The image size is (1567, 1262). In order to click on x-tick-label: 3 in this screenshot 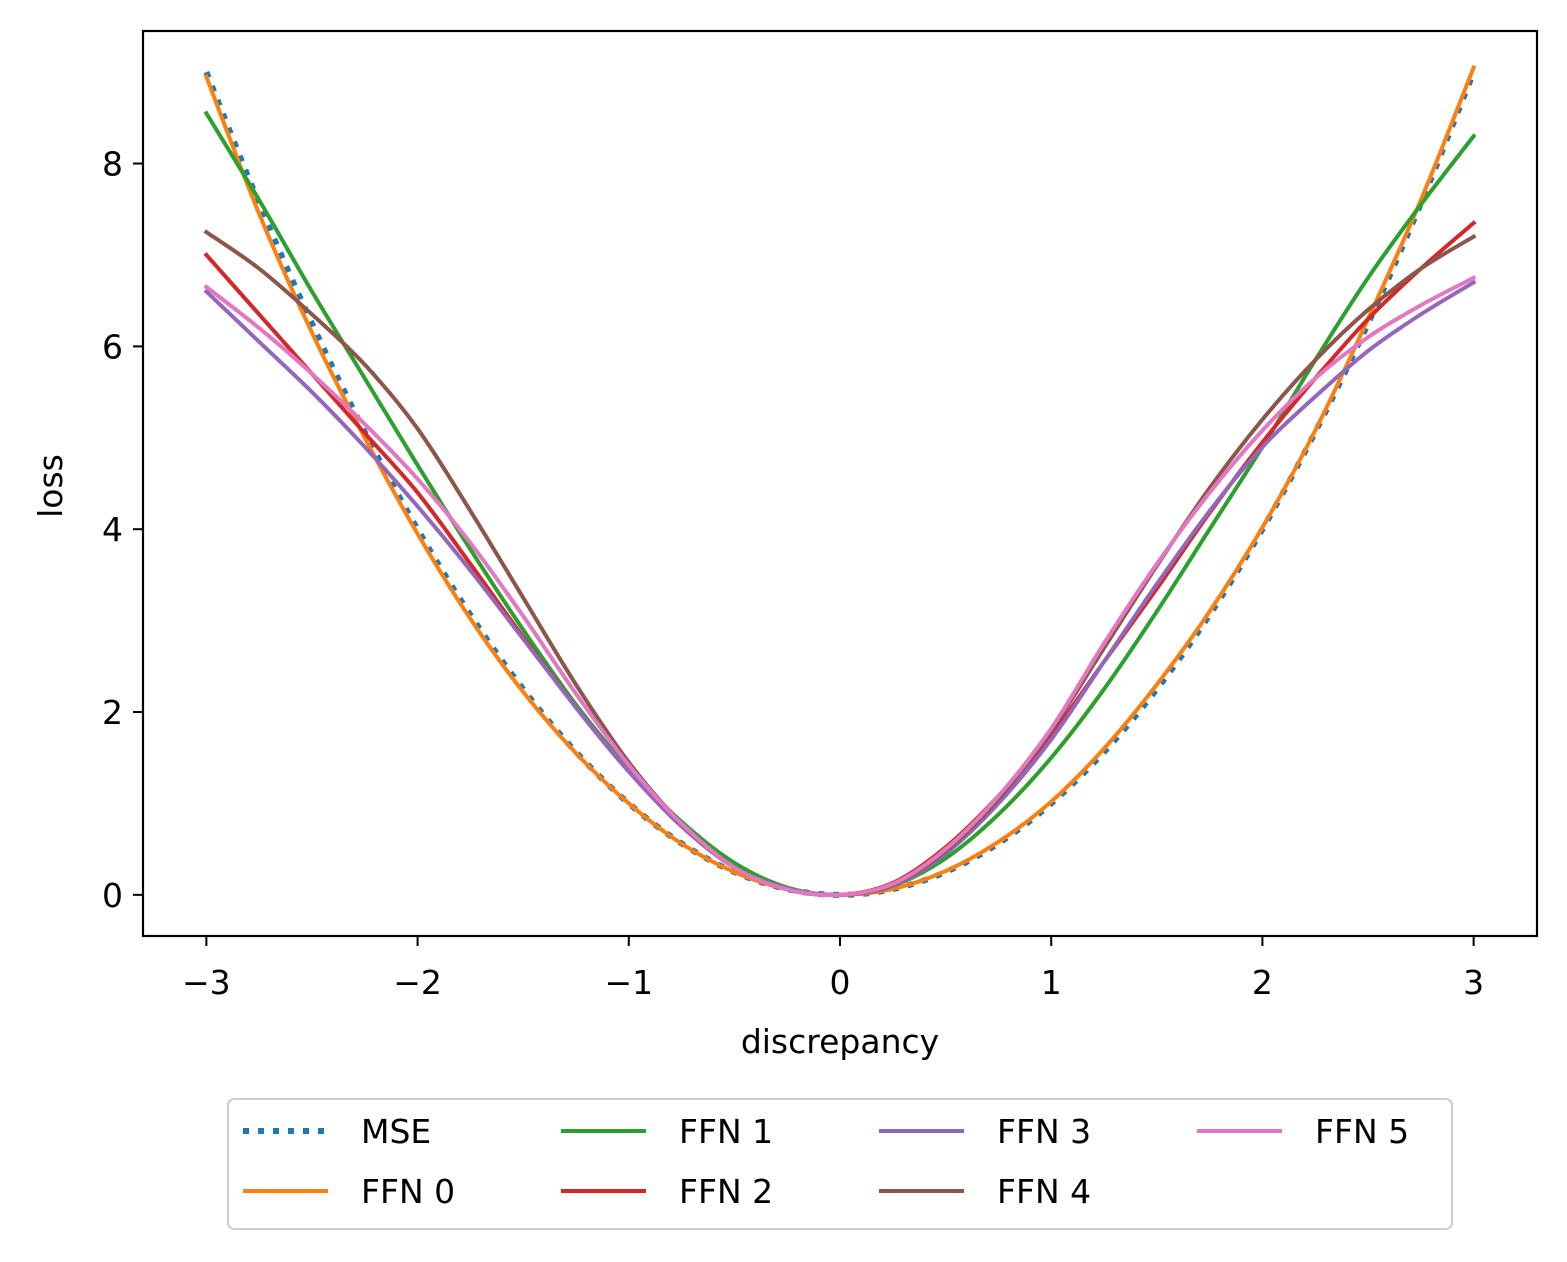, I will do `click(1473, 982)`.